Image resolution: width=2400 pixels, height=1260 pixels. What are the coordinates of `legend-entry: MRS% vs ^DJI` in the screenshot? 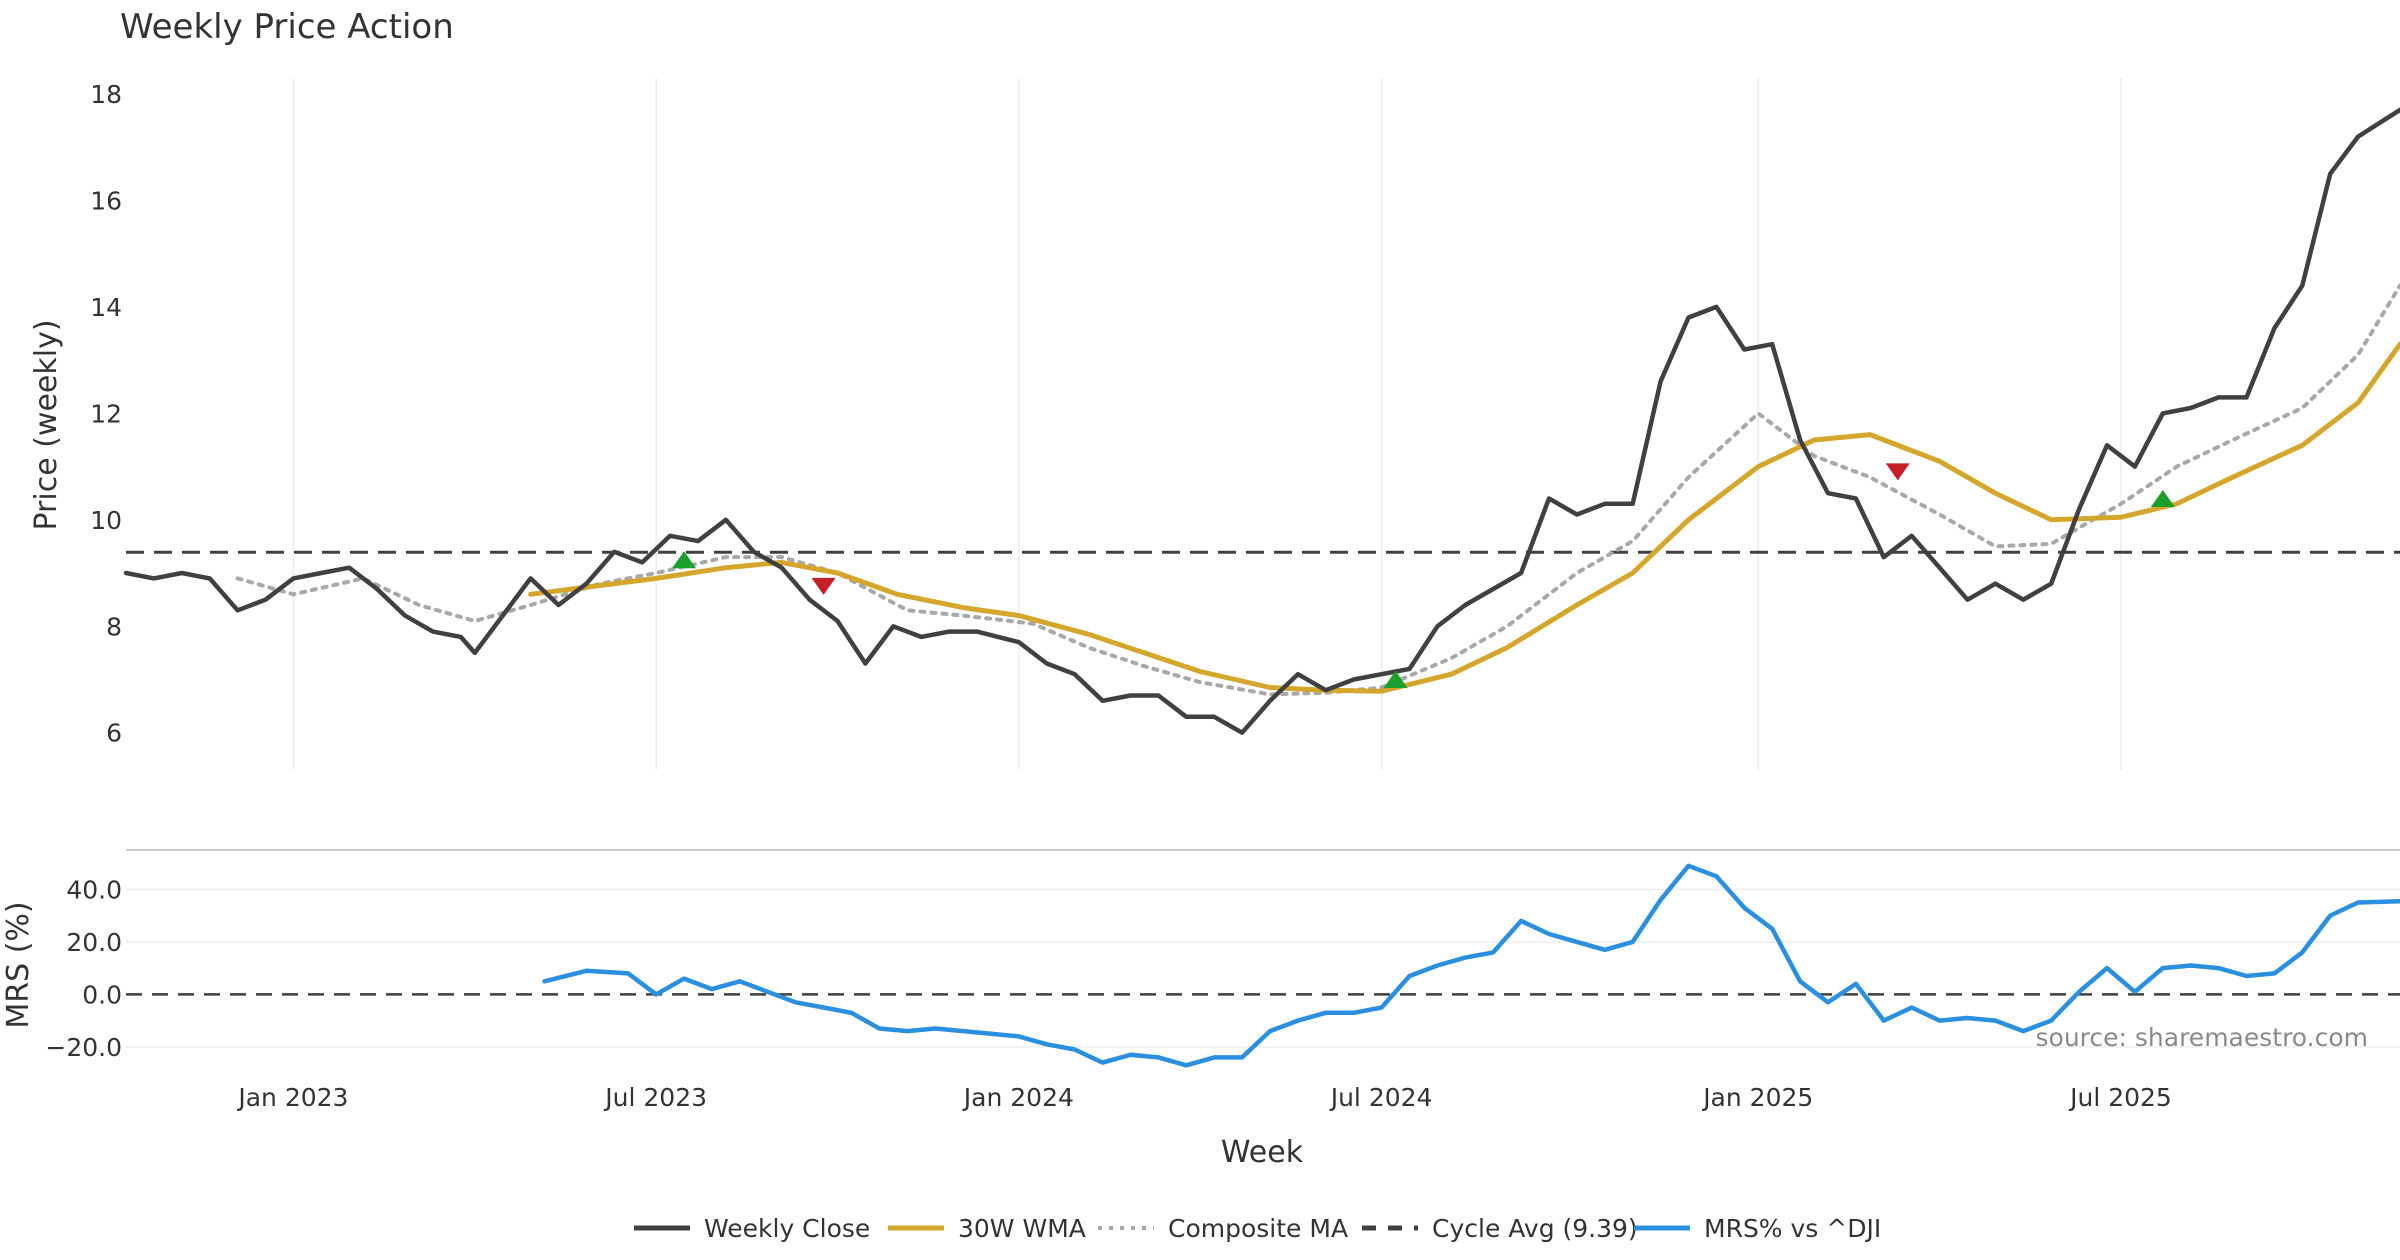 It's located at (1757, 1228).